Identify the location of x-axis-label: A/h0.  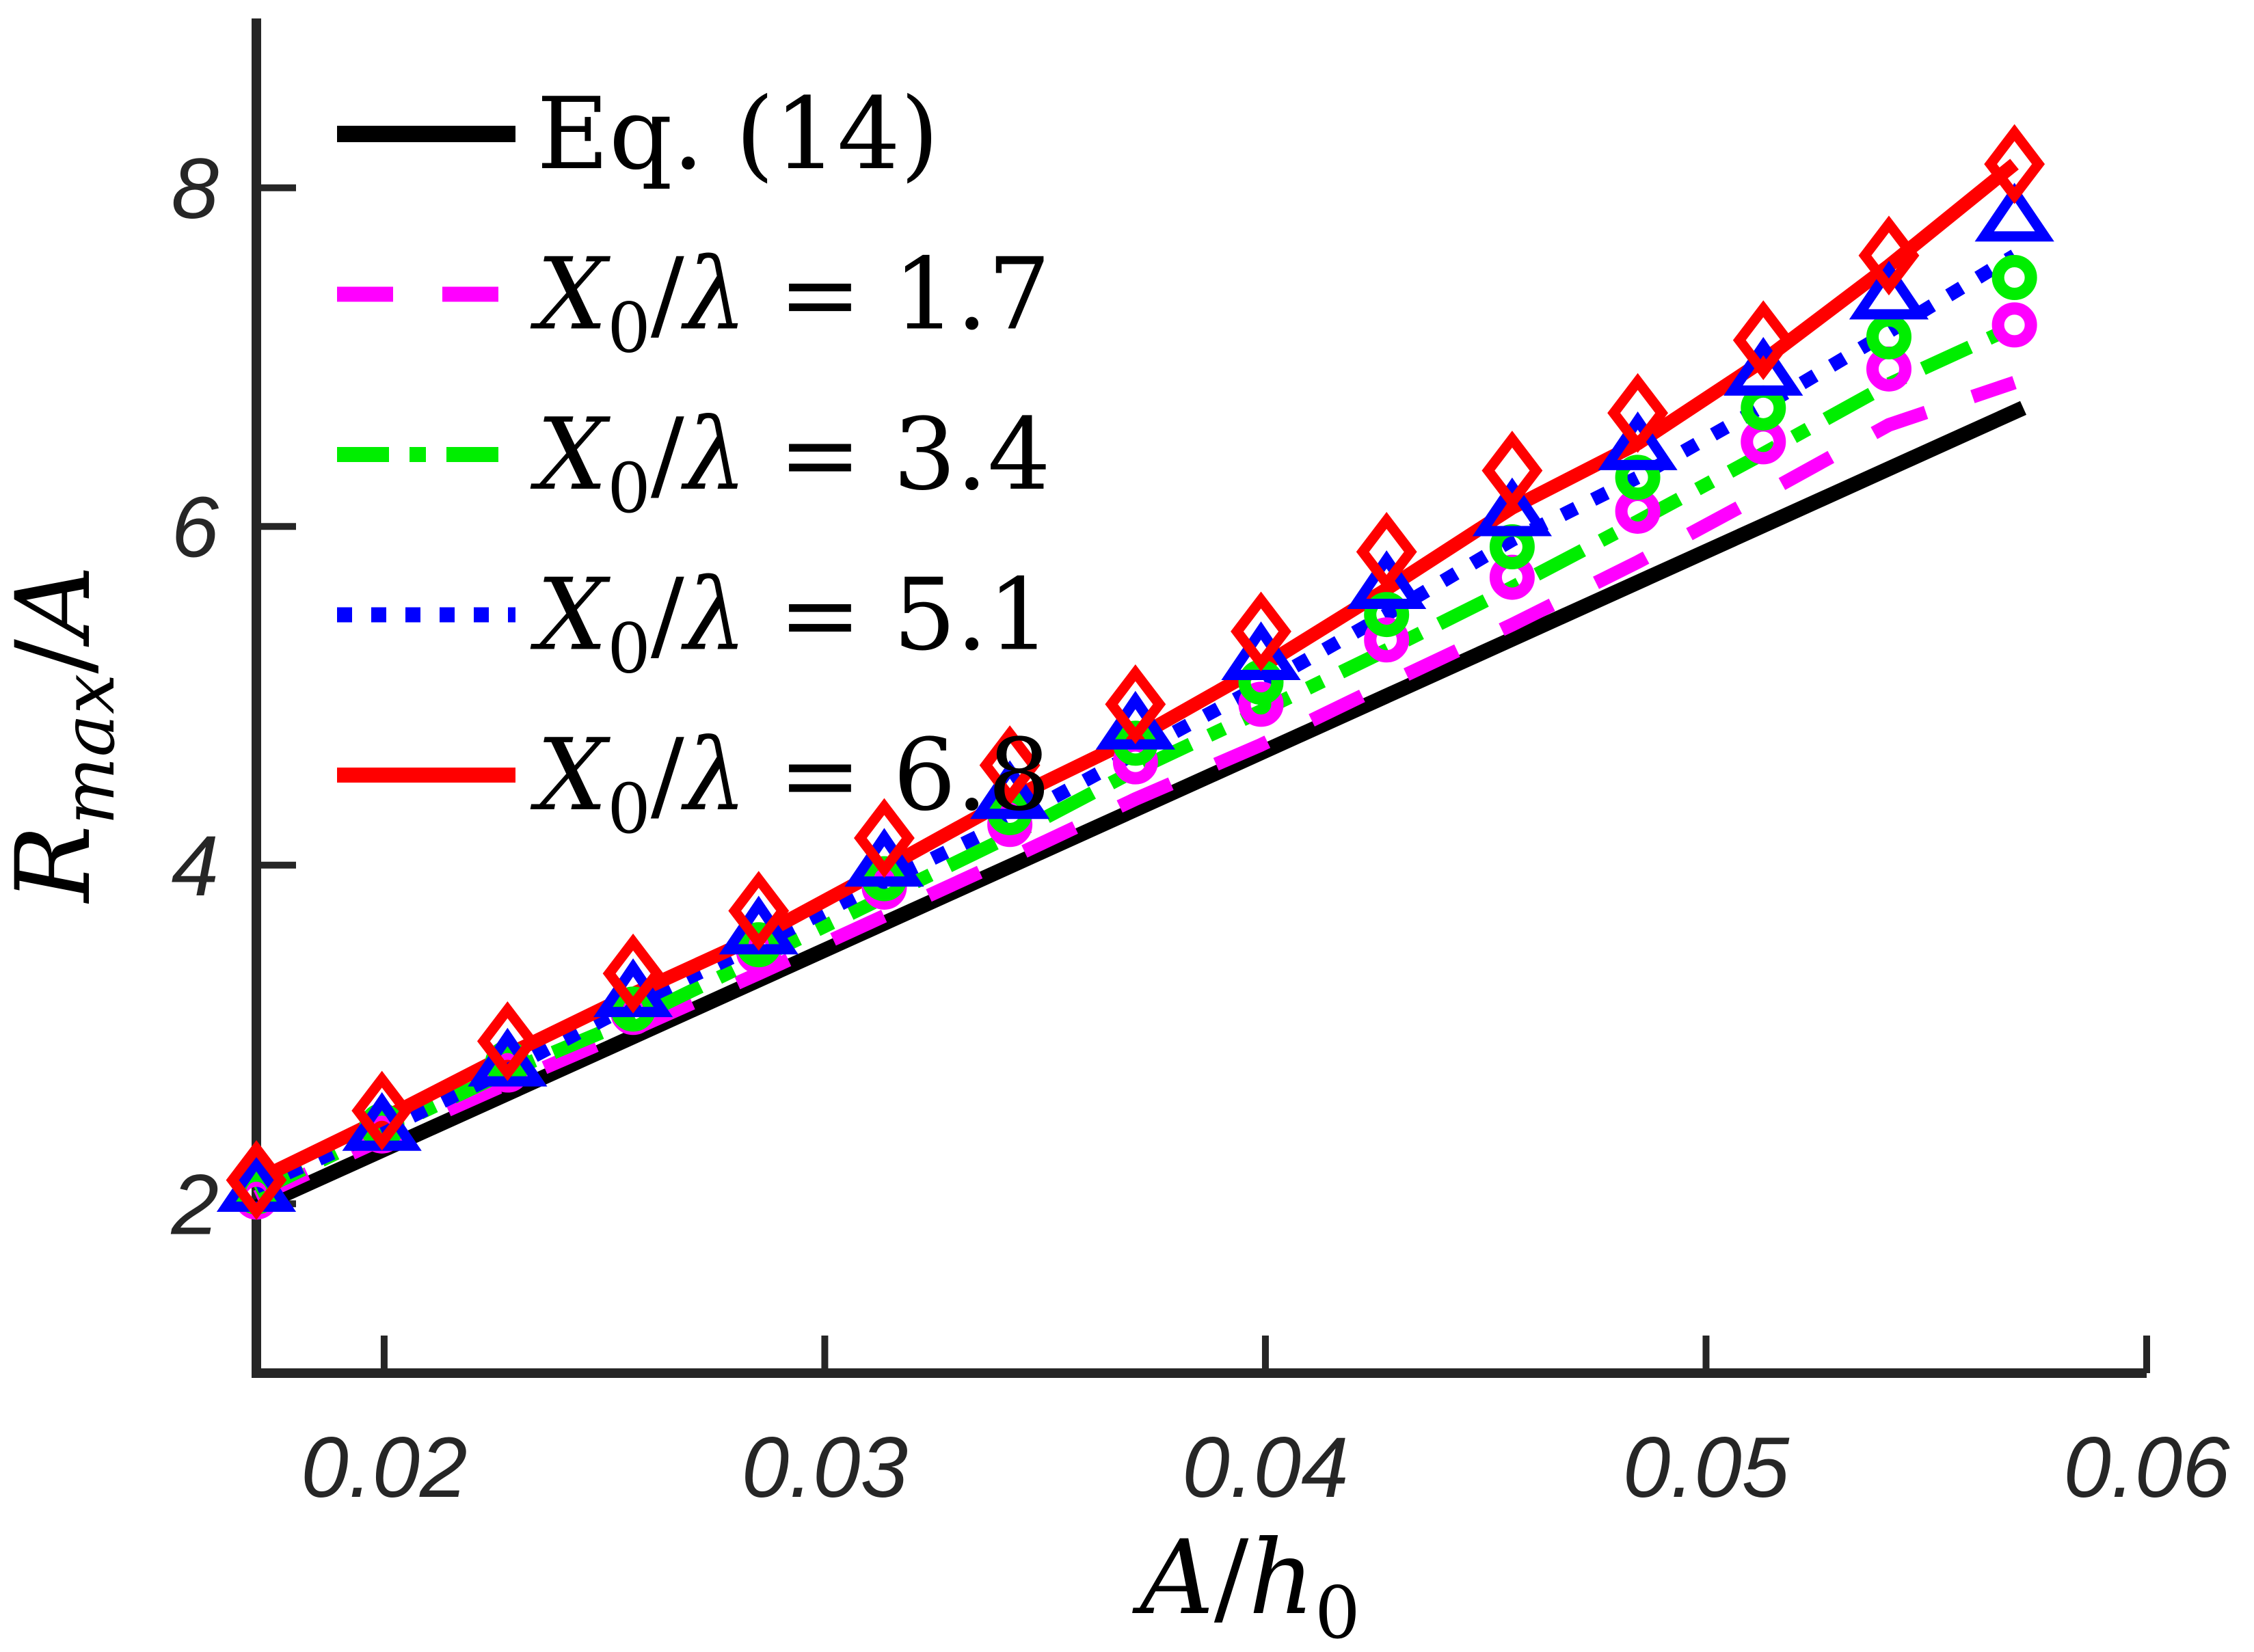
(1246, 1585).